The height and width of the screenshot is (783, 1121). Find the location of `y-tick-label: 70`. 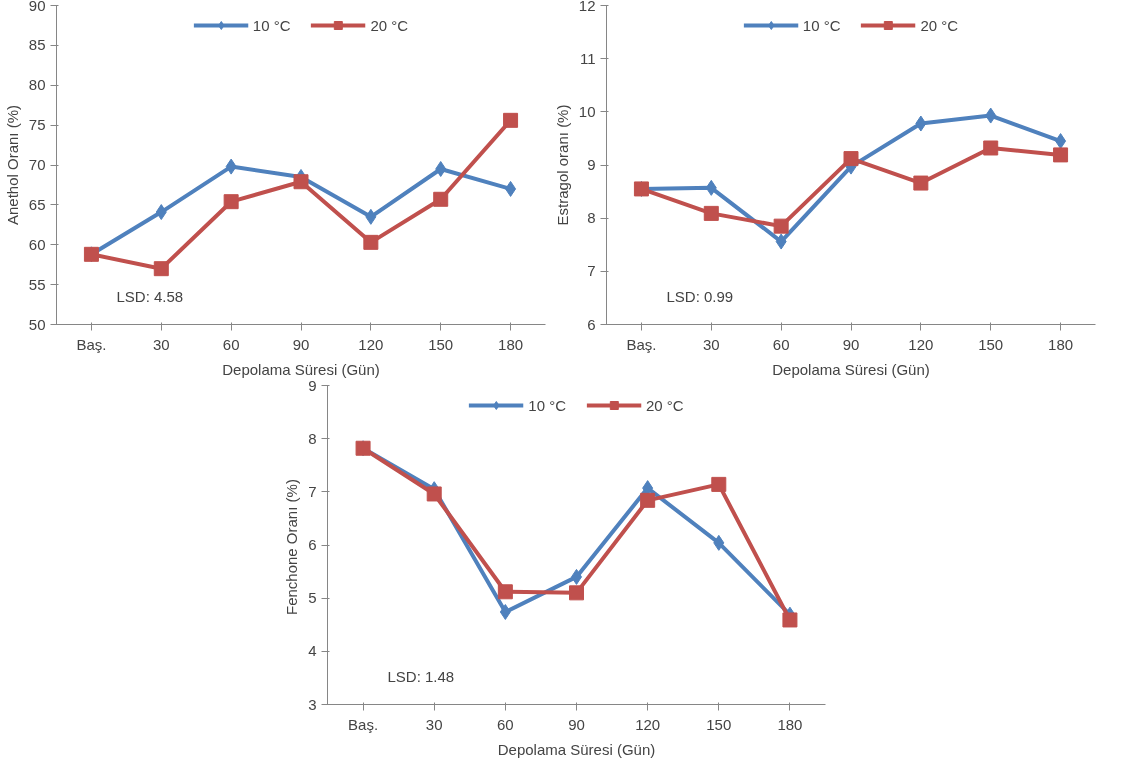

y-tick-label: 70 is located at coordinates (37, 164).